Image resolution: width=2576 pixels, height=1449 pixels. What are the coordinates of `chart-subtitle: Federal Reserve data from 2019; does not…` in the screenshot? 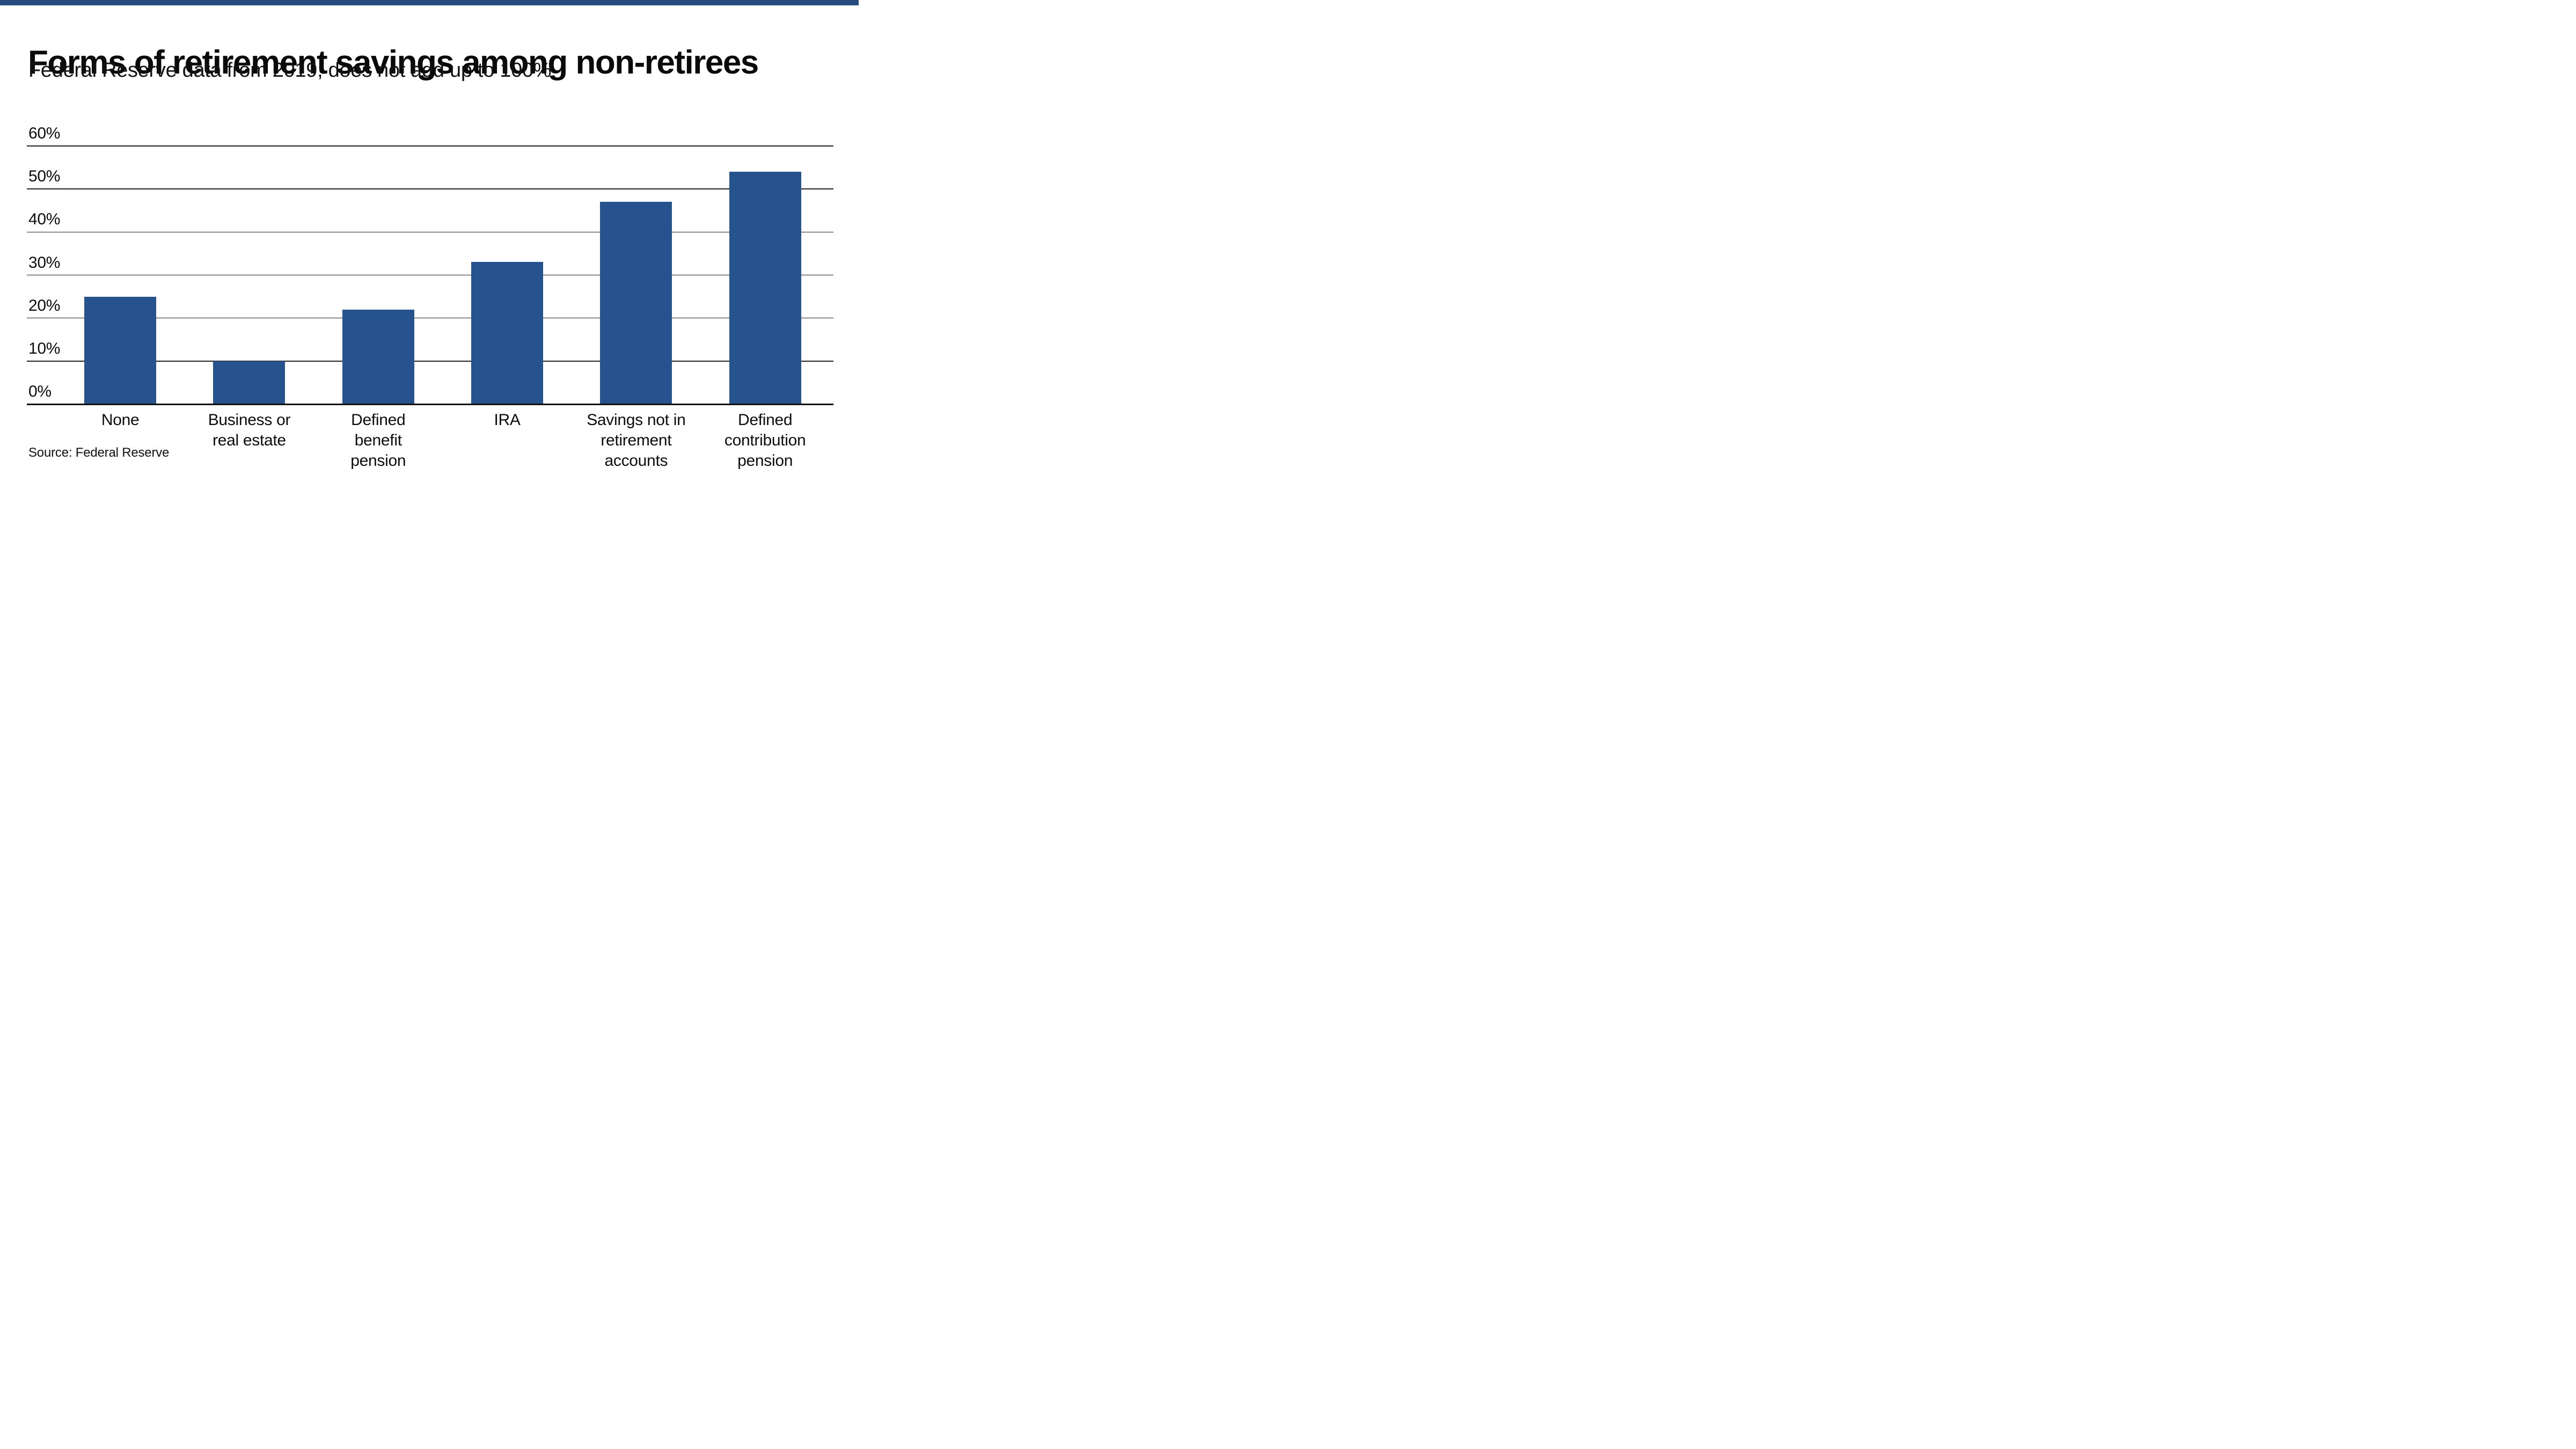 It's located at (290, 70).